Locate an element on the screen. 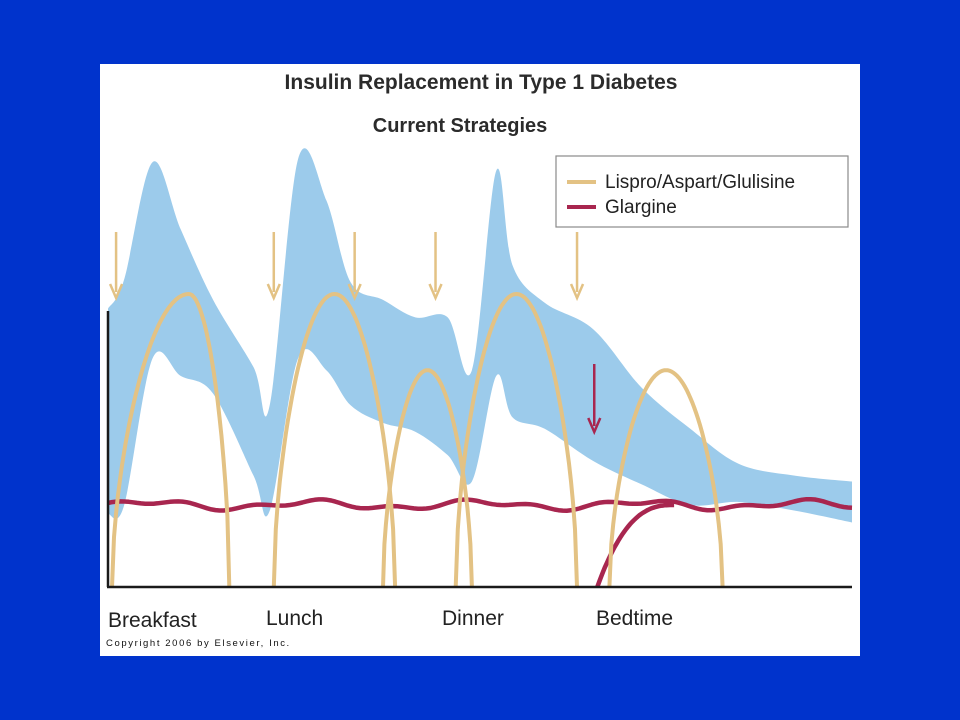 The height and width of the screenshot is (720, 960). chart-title: Insulin Replacement in Type 1 Diabetes is located at coordinates (481, 82).